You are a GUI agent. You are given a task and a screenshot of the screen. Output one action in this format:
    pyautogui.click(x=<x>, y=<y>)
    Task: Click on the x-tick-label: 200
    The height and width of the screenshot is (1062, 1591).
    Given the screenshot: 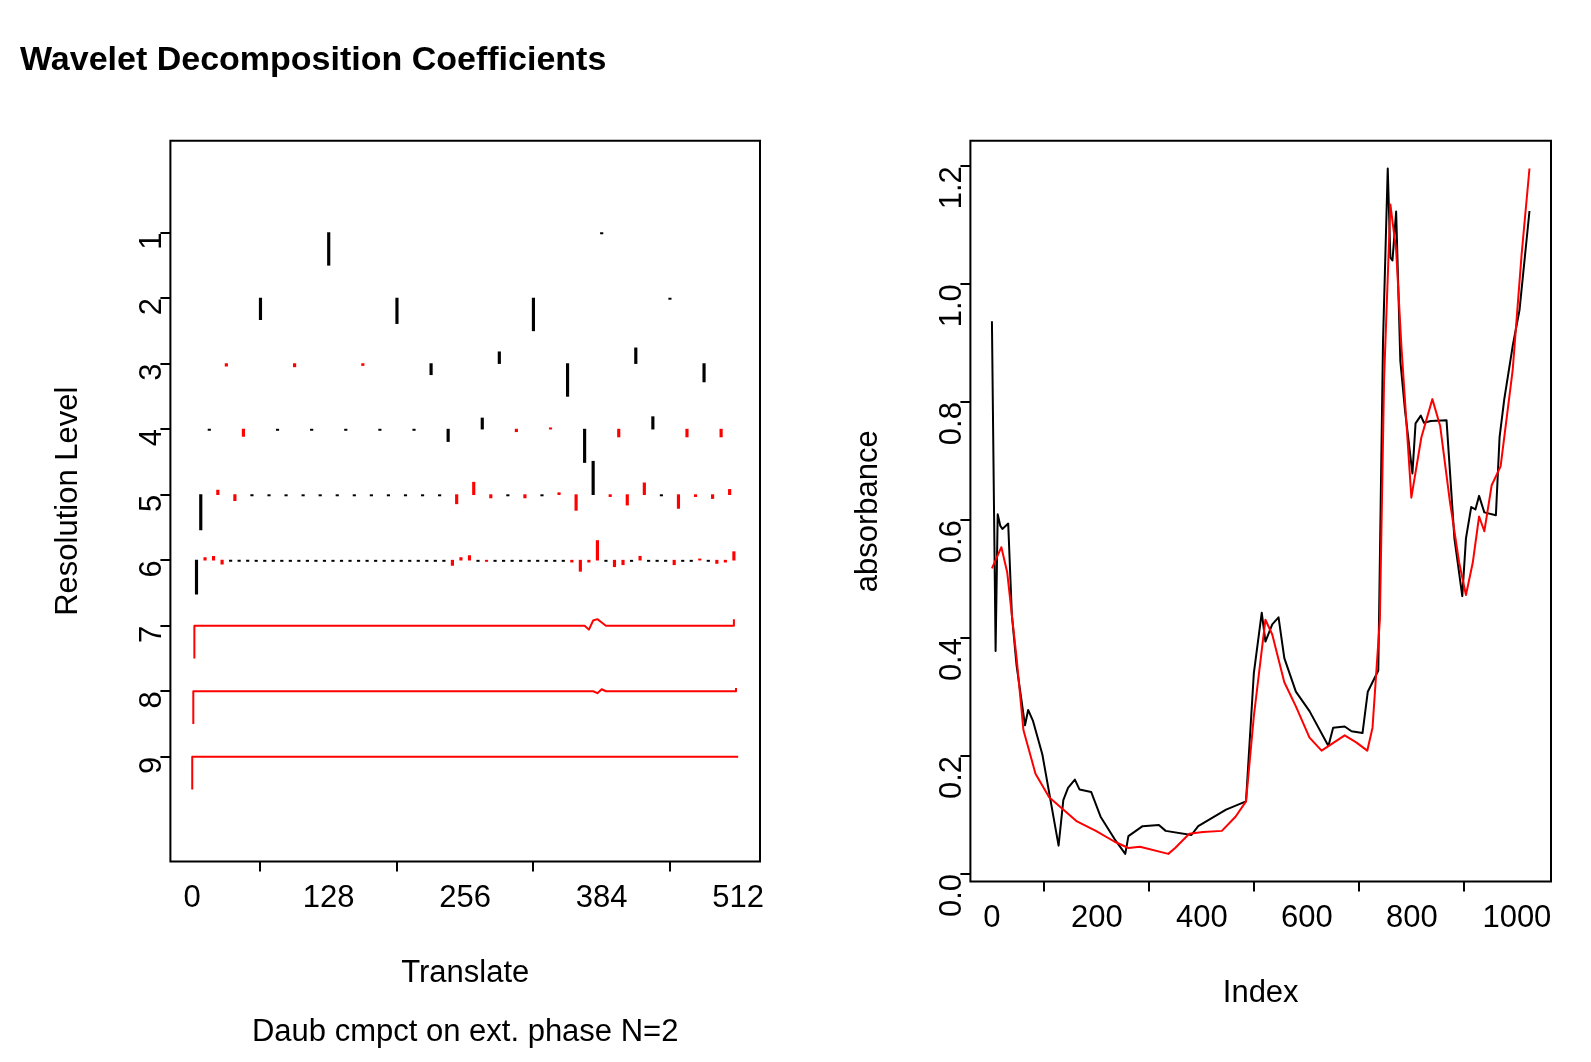 What is the action you would take?
    pyautogui.click(x=1097, y=916)
    